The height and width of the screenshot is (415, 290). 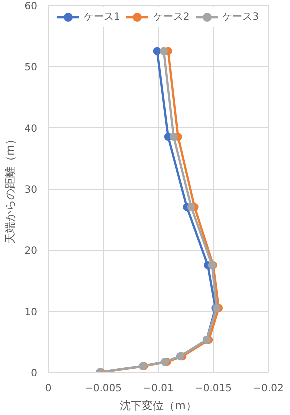 I want to click on y-axis-title: 天端からの距離（m）, so click(x=10, y=189).